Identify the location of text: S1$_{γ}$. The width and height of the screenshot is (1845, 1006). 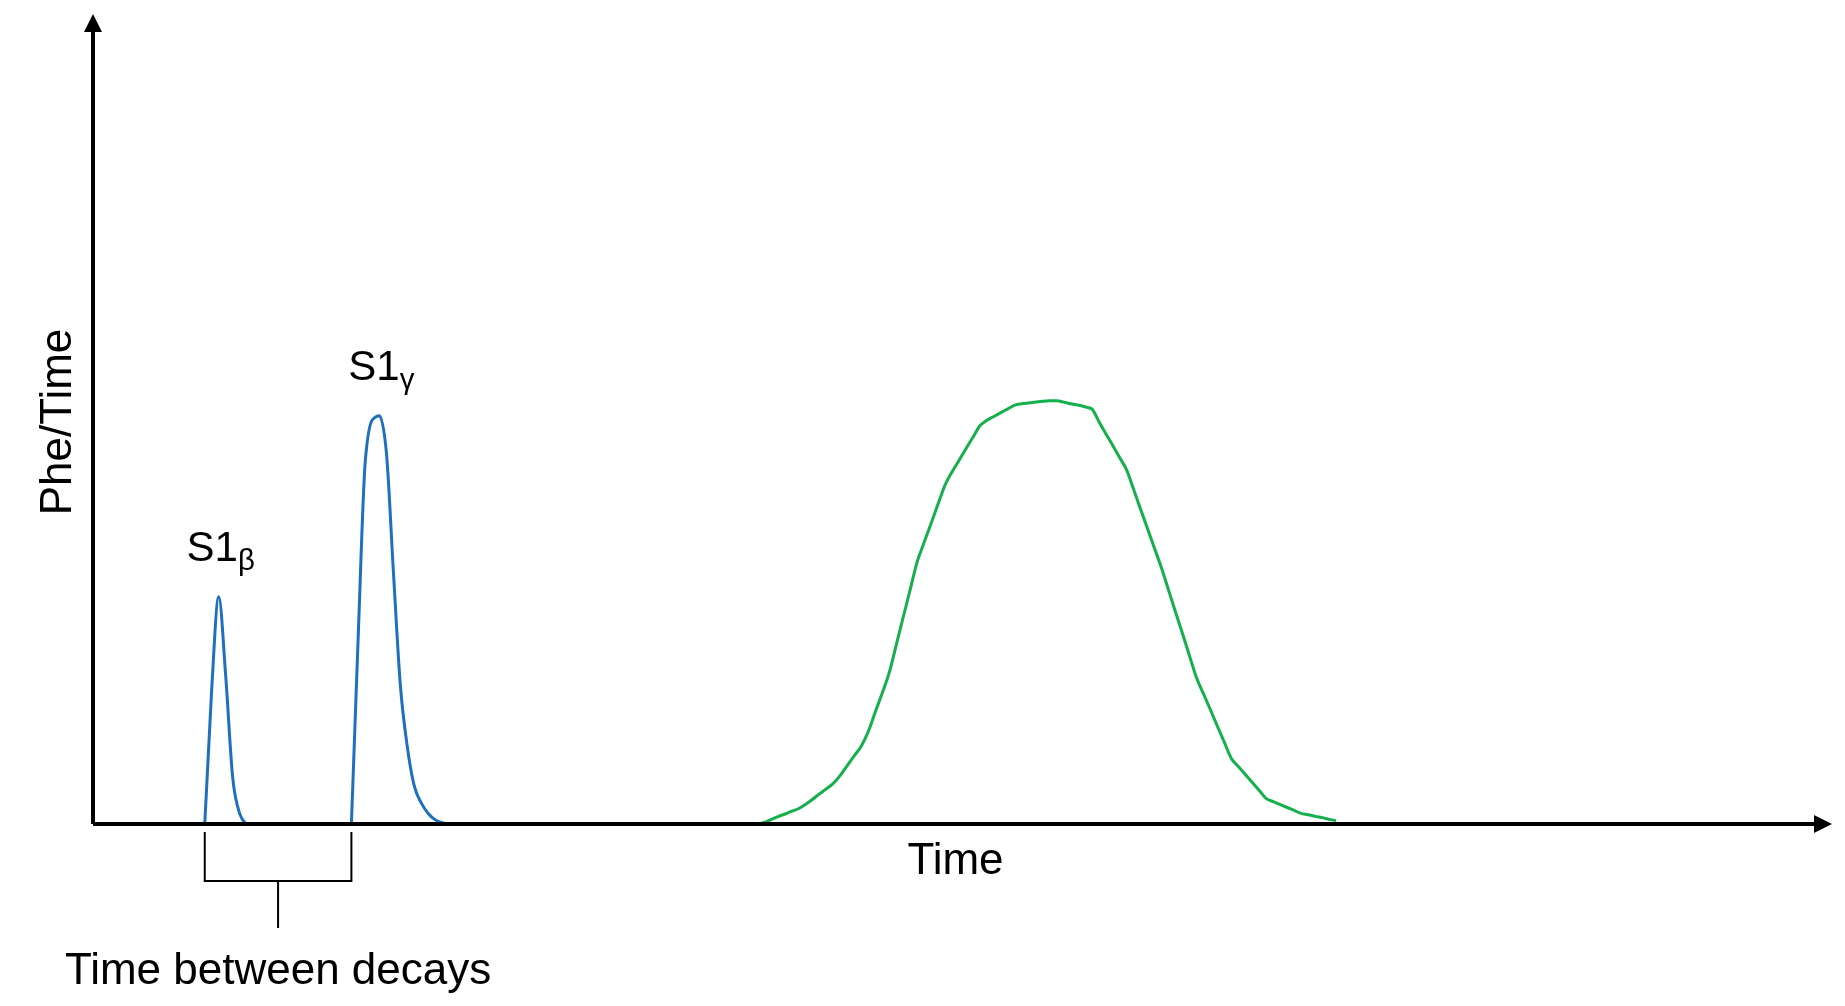
(381, 368).